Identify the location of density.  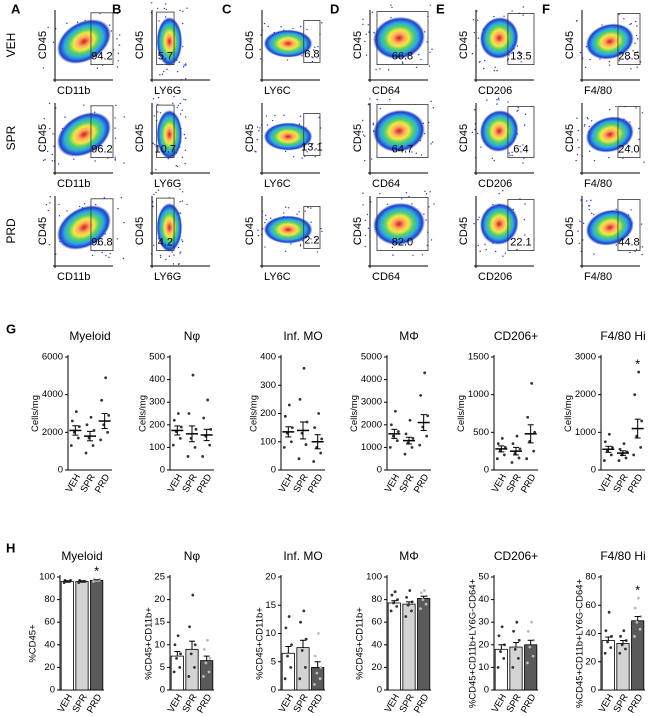
(288, 43).